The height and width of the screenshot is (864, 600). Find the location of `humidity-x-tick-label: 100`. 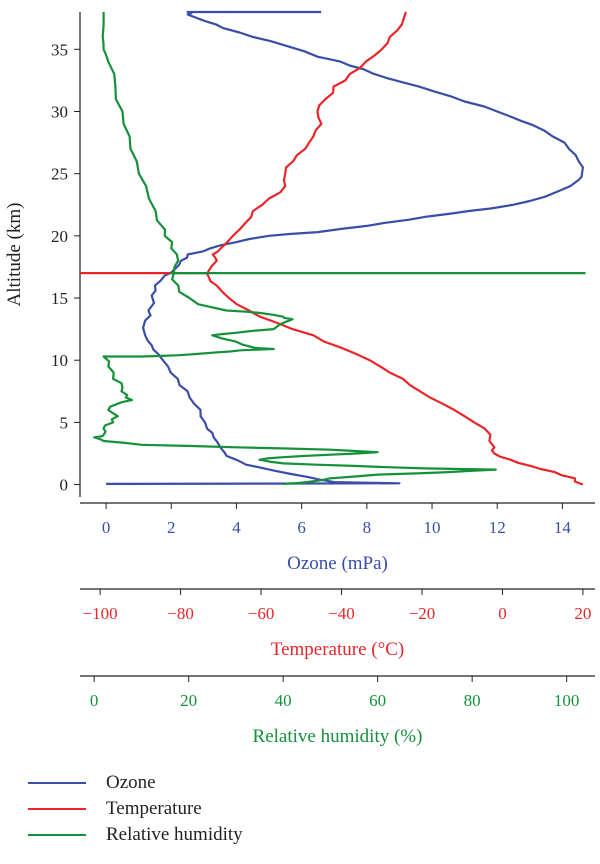

humidity-x-tick-label: 100 is located at coordinates (567, 700).